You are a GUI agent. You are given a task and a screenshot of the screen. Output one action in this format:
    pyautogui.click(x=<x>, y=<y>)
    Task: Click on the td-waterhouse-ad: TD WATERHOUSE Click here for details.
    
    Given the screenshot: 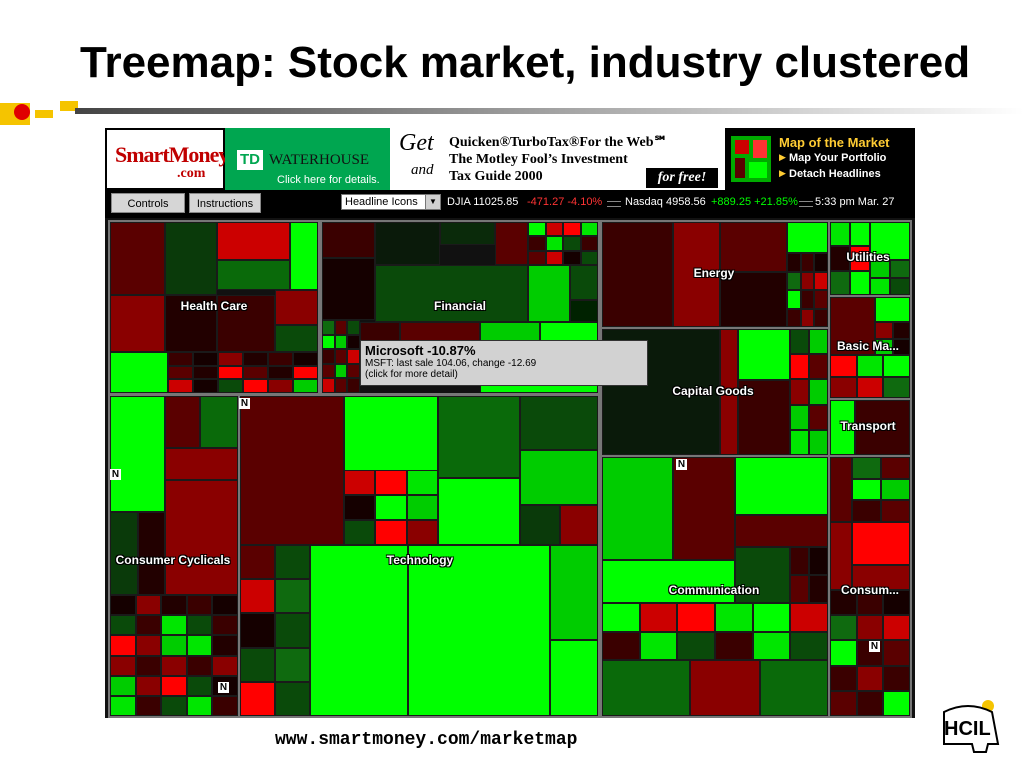 What is the action you would take?
    pyautogui.click(x=307, y=159)
    